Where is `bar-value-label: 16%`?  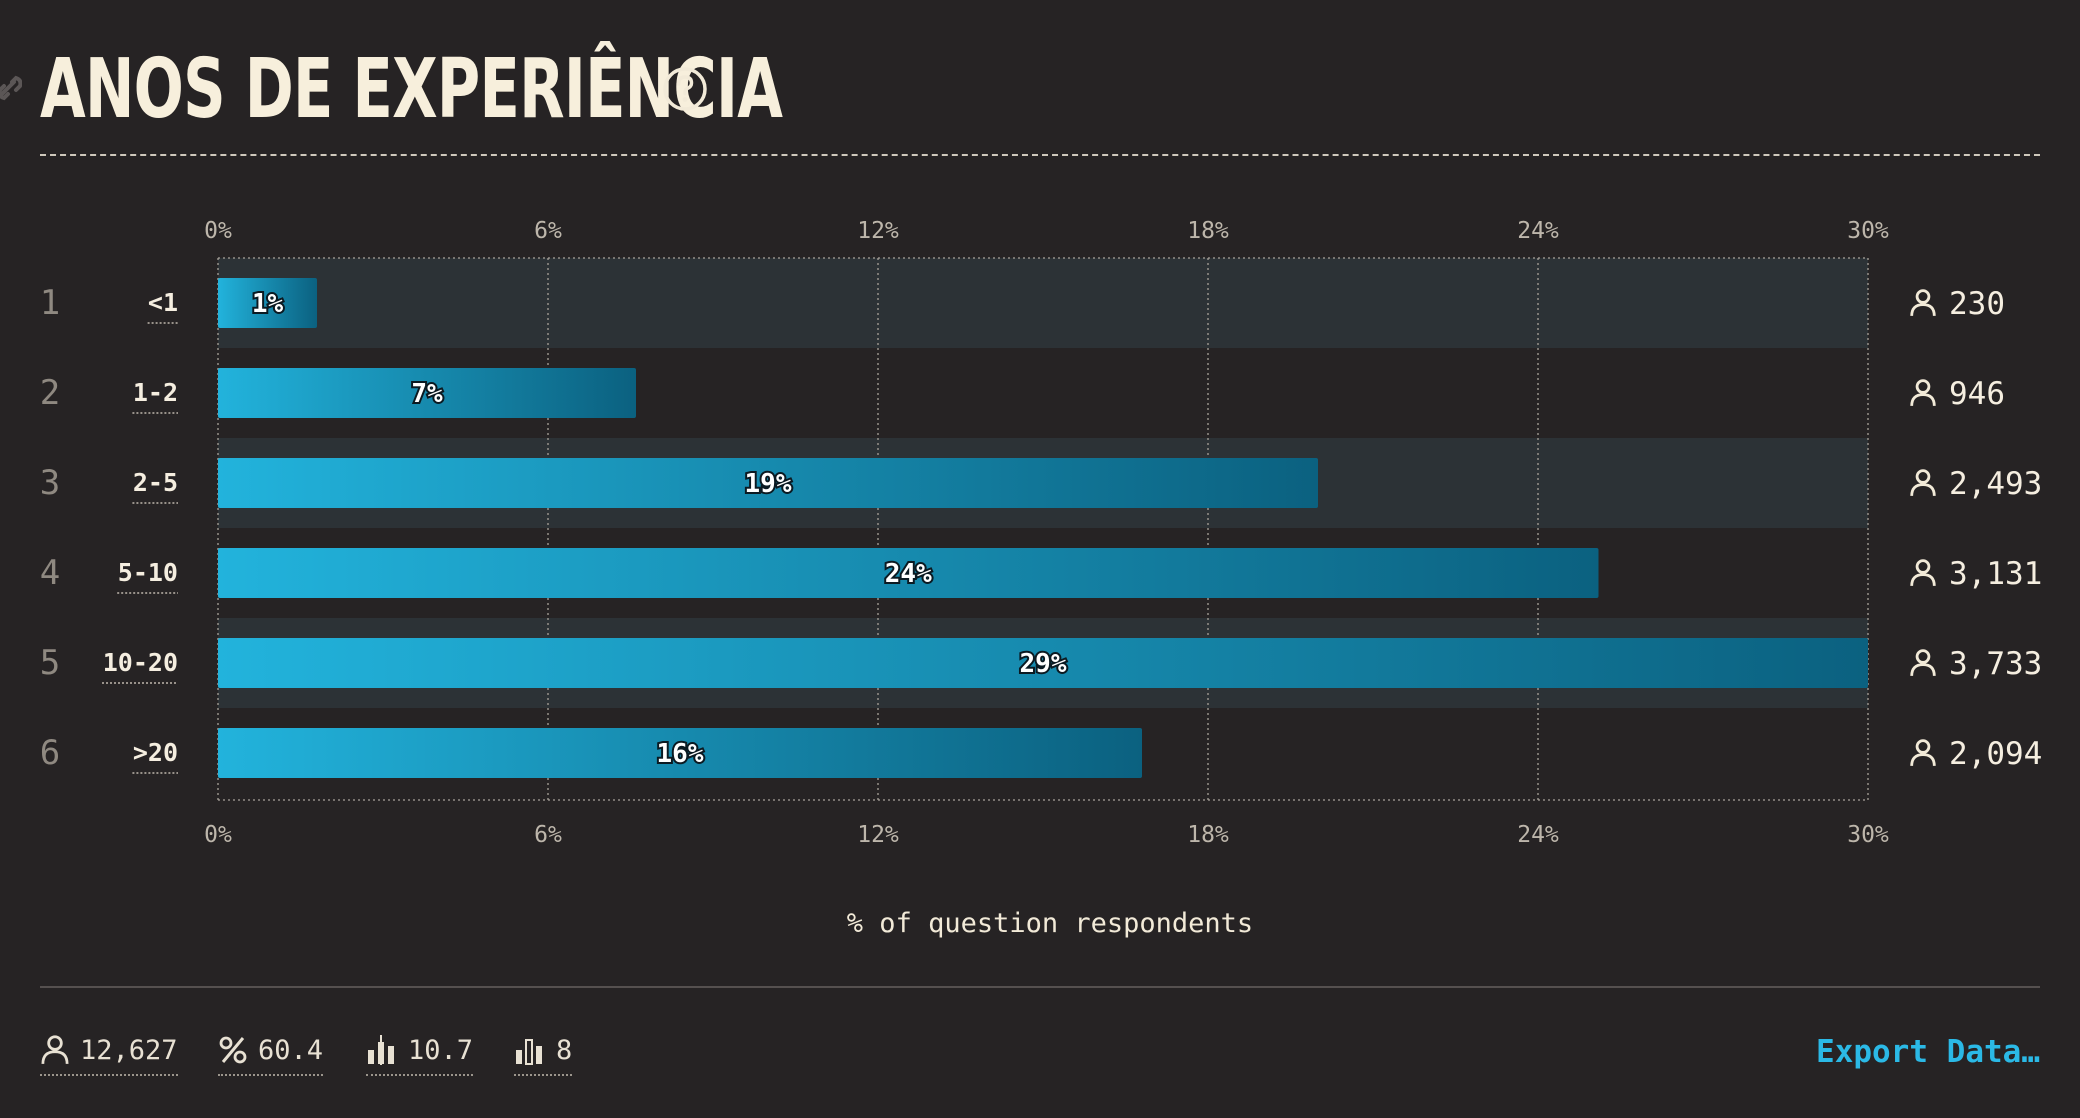 bar-value-label: 16% is located at coordinates (680, 754).